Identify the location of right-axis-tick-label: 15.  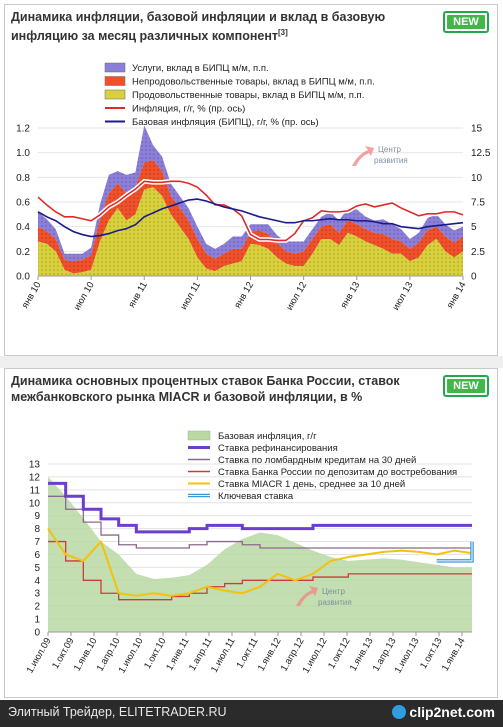
(477, 129).